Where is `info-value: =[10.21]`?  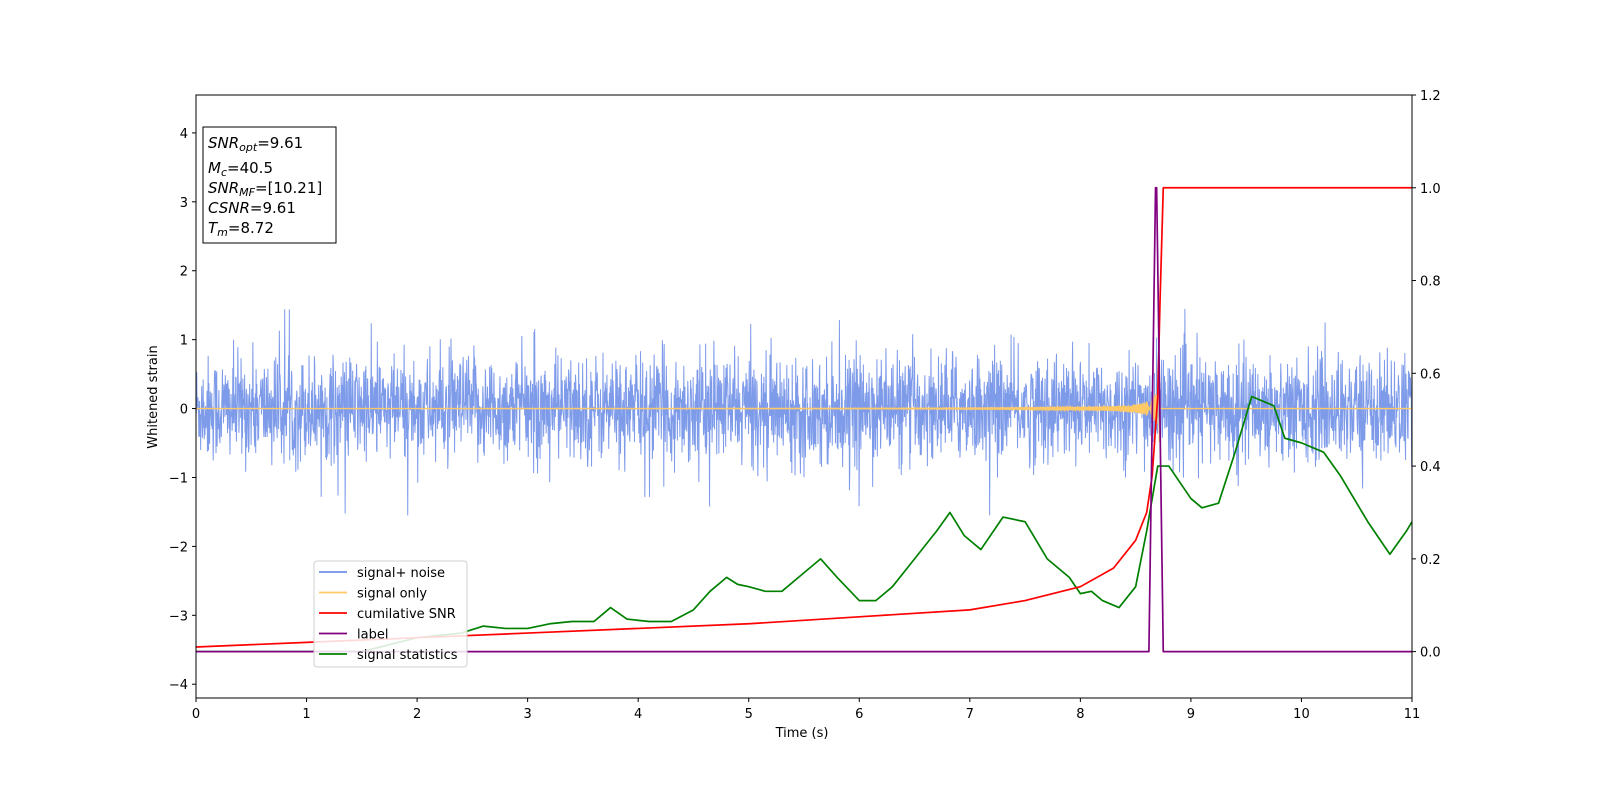
info-value: =[10.21] is located at coordinates (288, 188).